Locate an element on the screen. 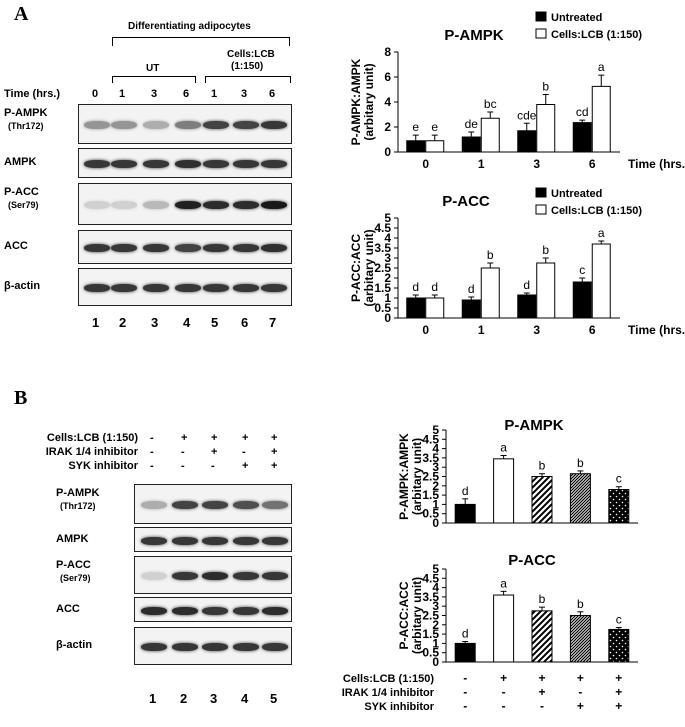 The width and height of the screenshot is (685, 727). c1-title: P-ACC is located at coordinates (466, 201).